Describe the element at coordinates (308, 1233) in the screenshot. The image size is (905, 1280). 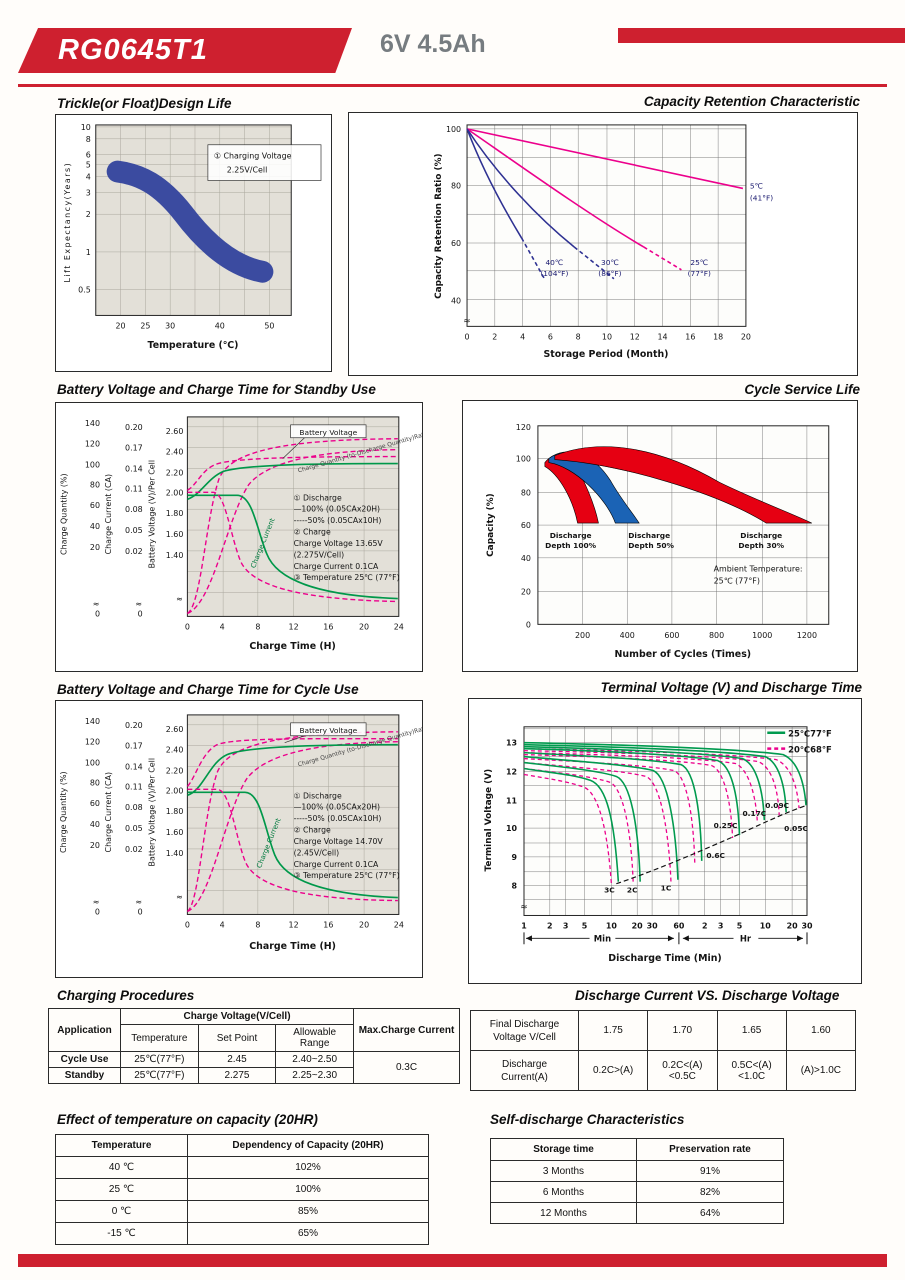
I see `cell-capacity: 65%` at that location.